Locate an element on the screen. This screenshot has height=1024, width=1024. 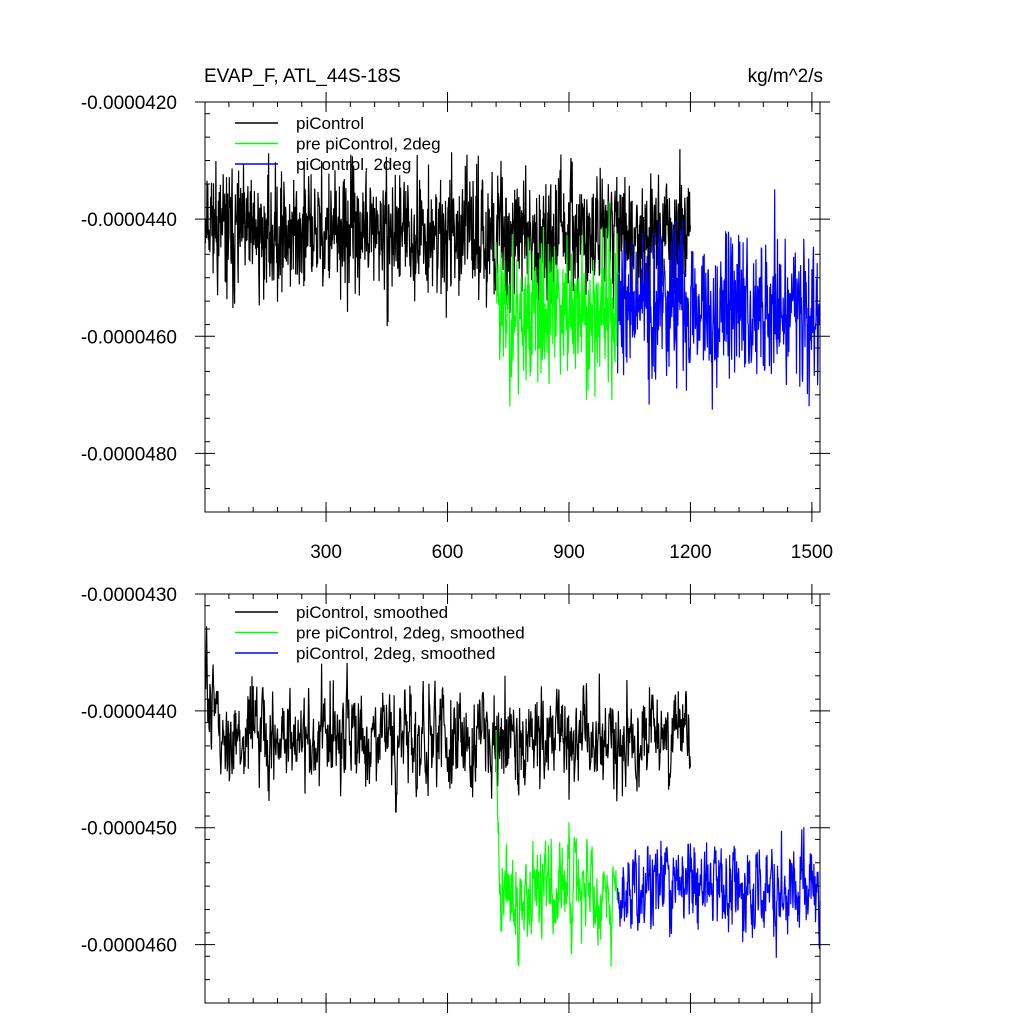
y-tick-label: -0.0000480 is located at coordinates (129, 454).